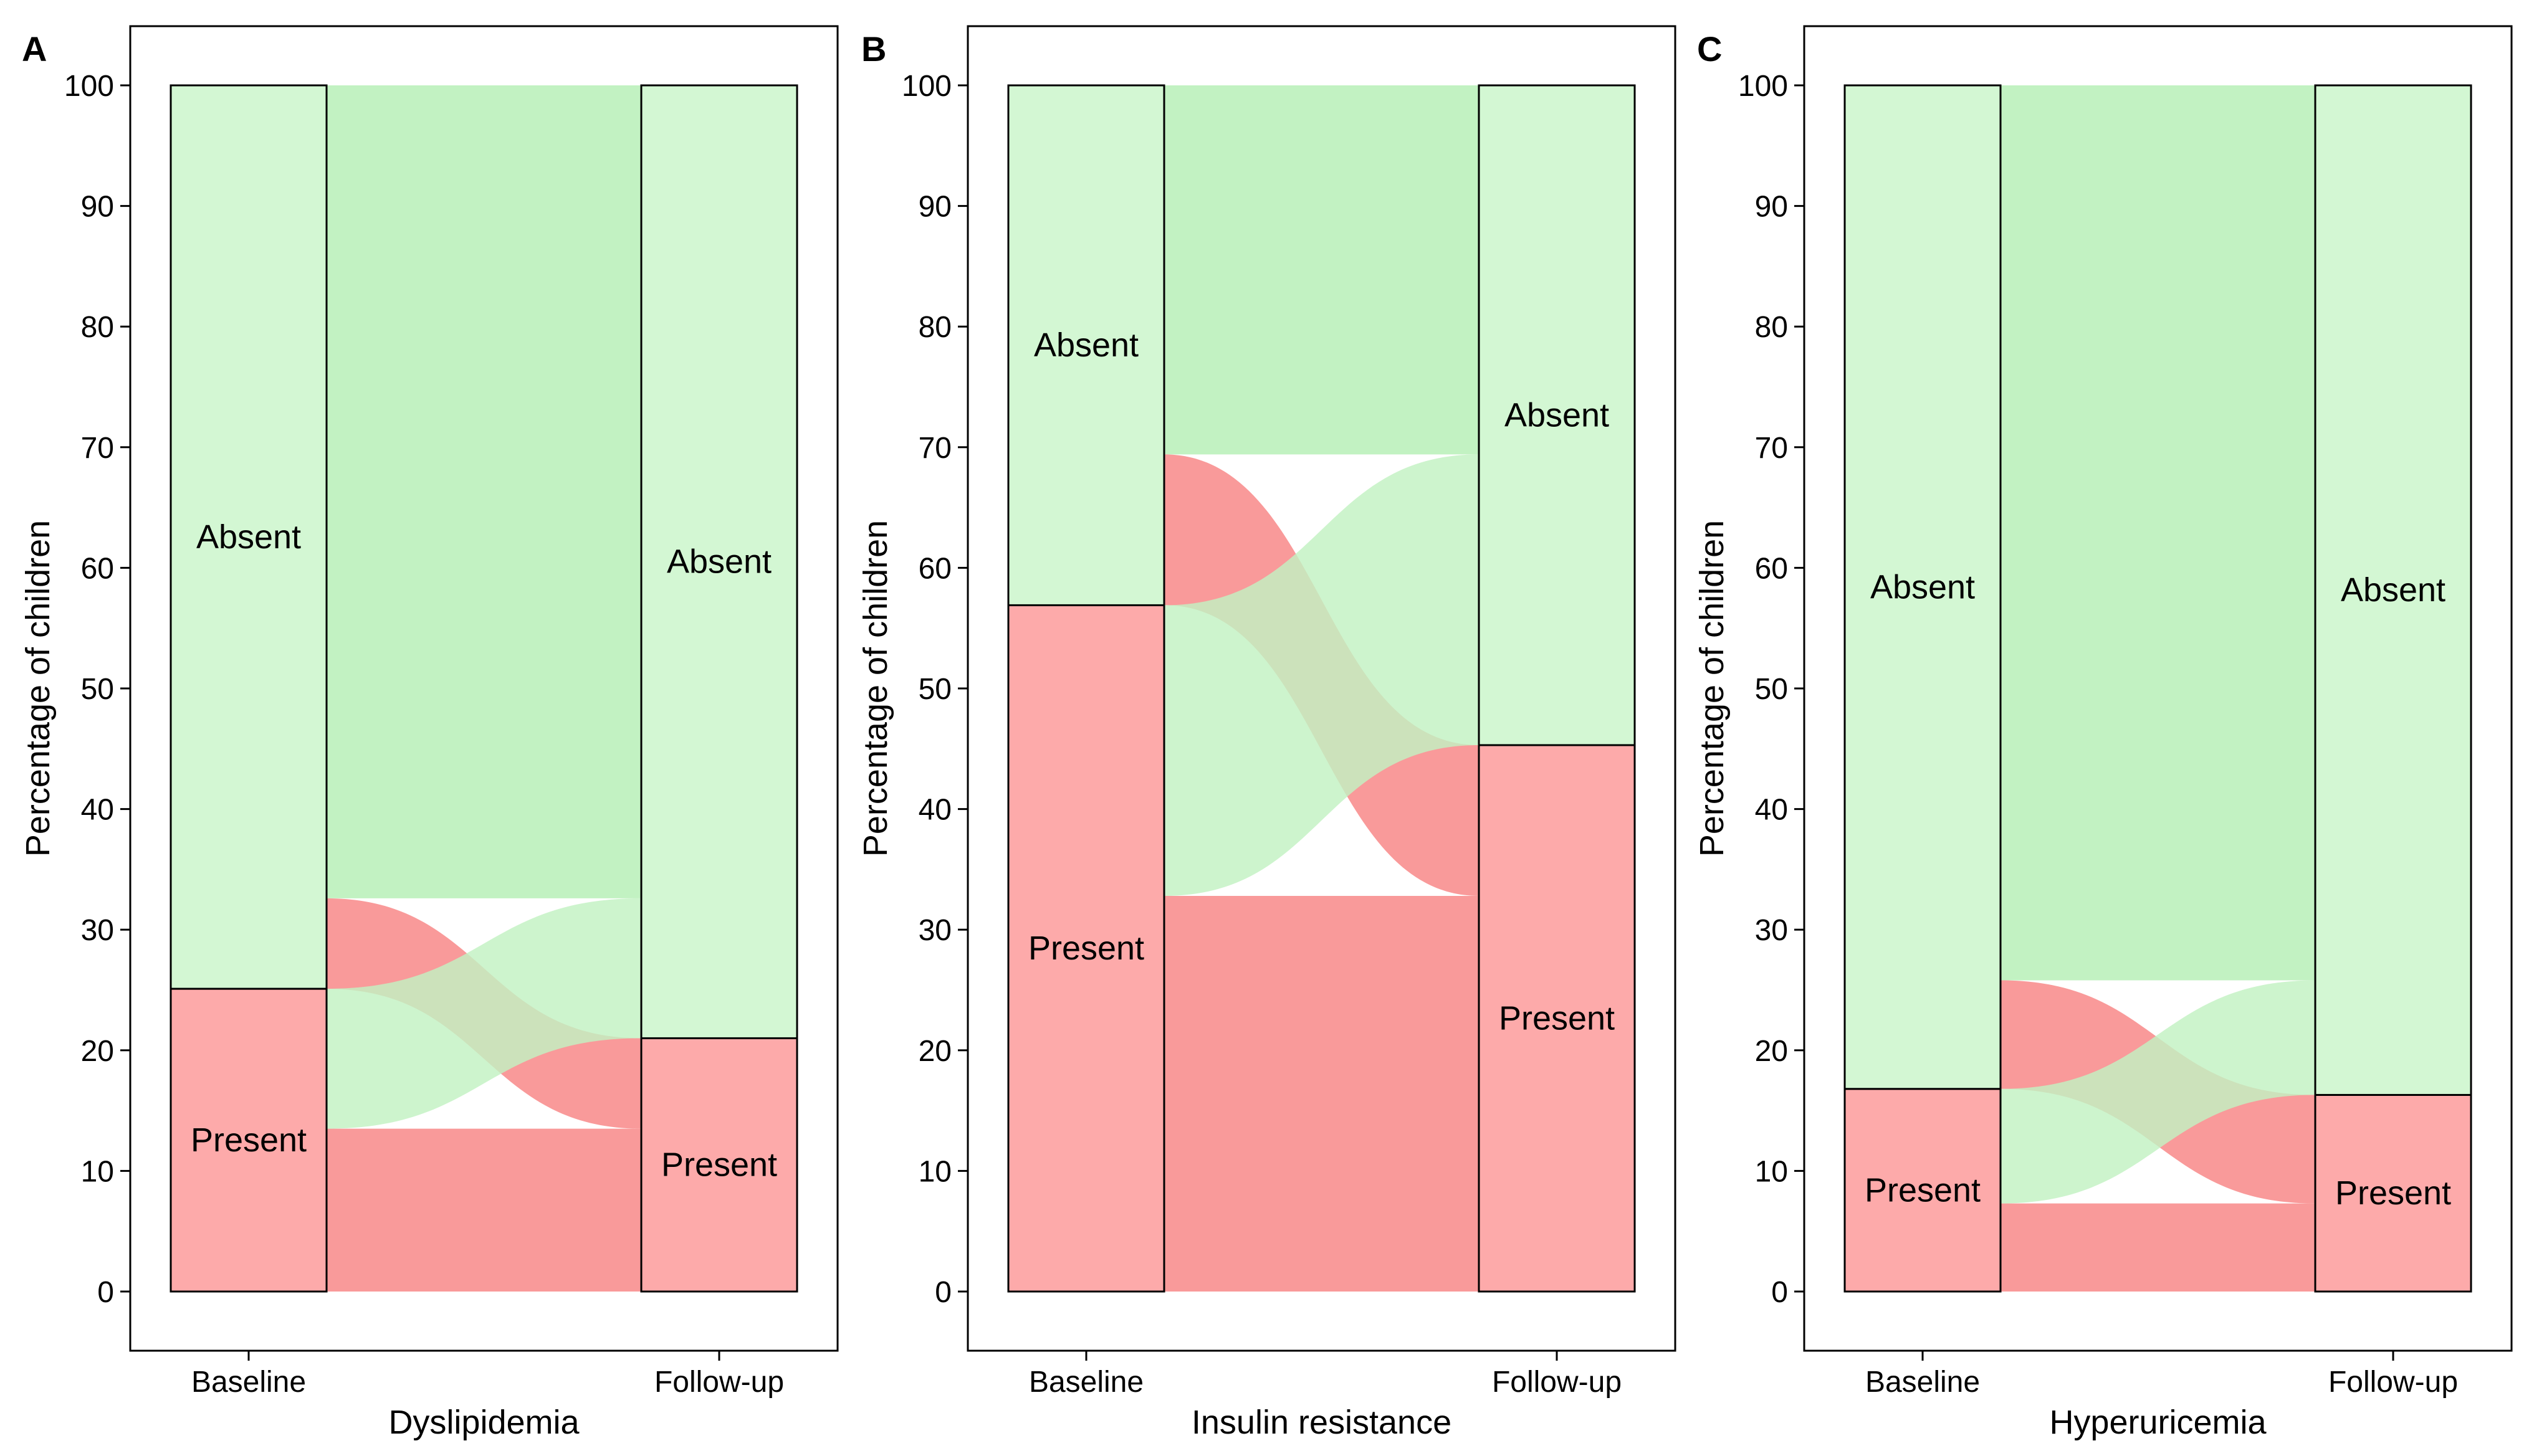  I want to click on panel-letter: C, so click(1709, 49).